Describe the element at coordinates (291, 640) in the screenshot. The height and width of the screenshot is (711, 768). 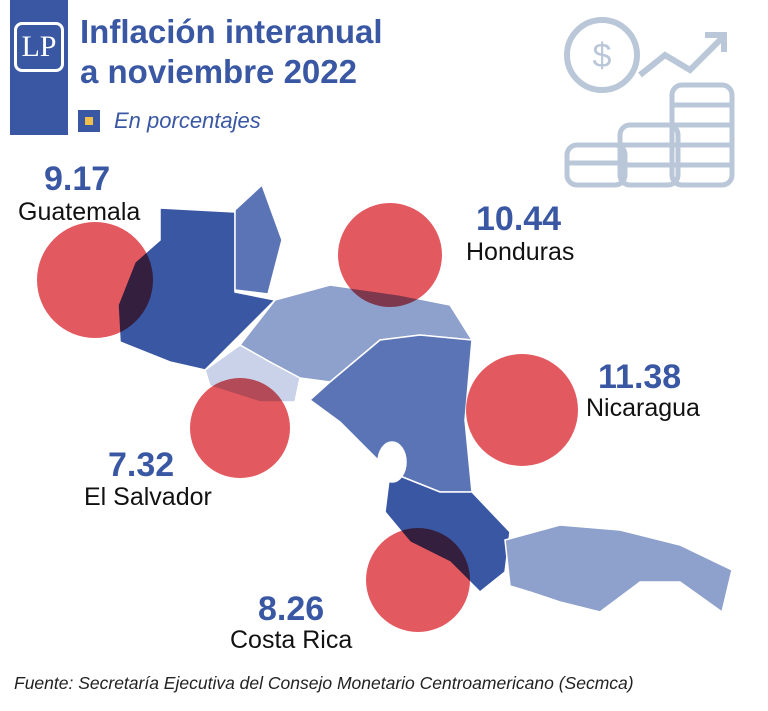
I see `label-costa-rica: Costa Rica` at that location.